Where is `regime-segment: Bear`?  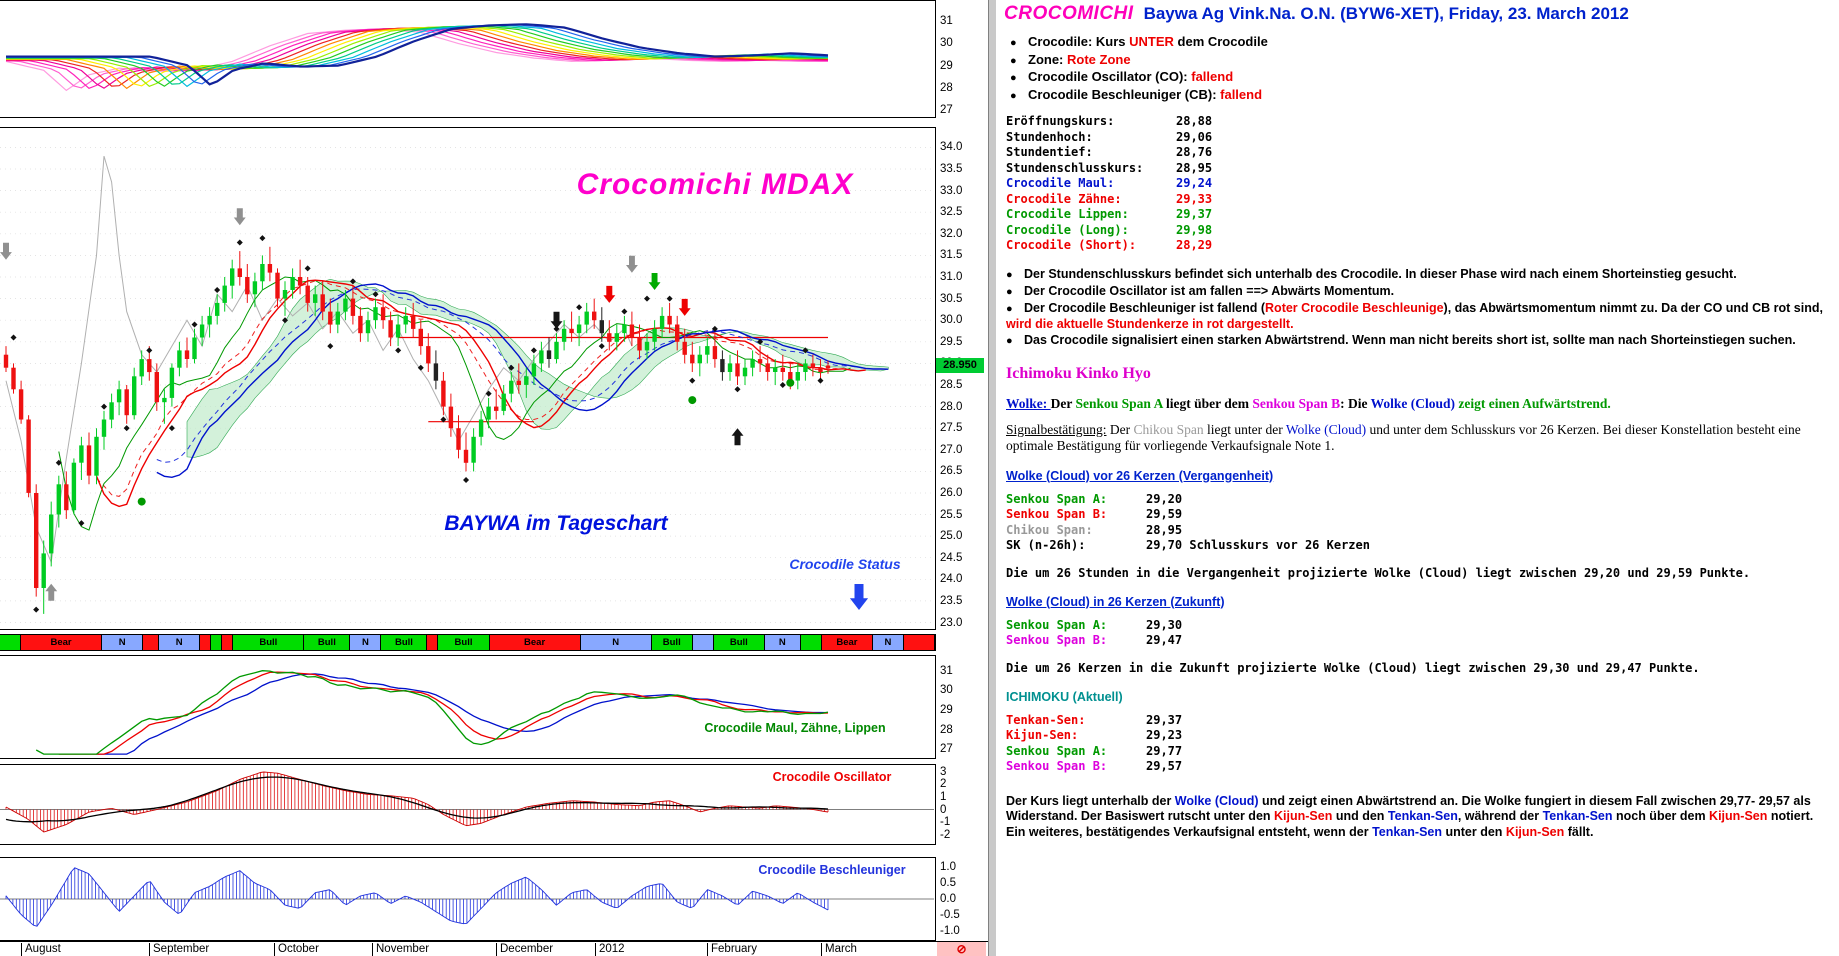
regime-segment: Bear is located at coordinates (535, 642).